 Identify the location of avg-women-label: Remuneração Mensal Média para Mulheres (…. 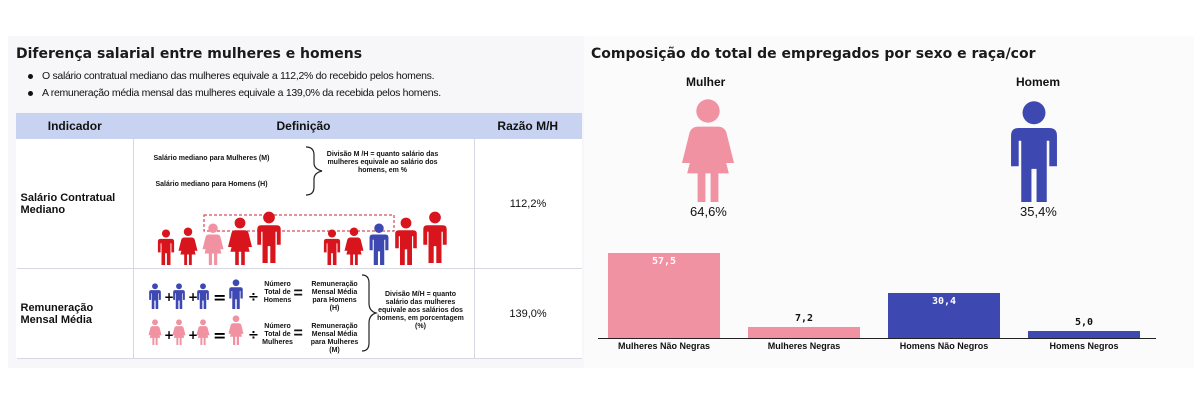
(334, 338).